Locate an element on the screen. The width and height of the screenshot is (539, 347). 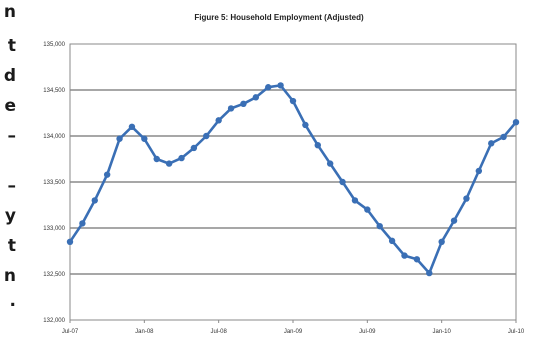
x-tick-label: Jul-09 is located at coordinates (367, 332).